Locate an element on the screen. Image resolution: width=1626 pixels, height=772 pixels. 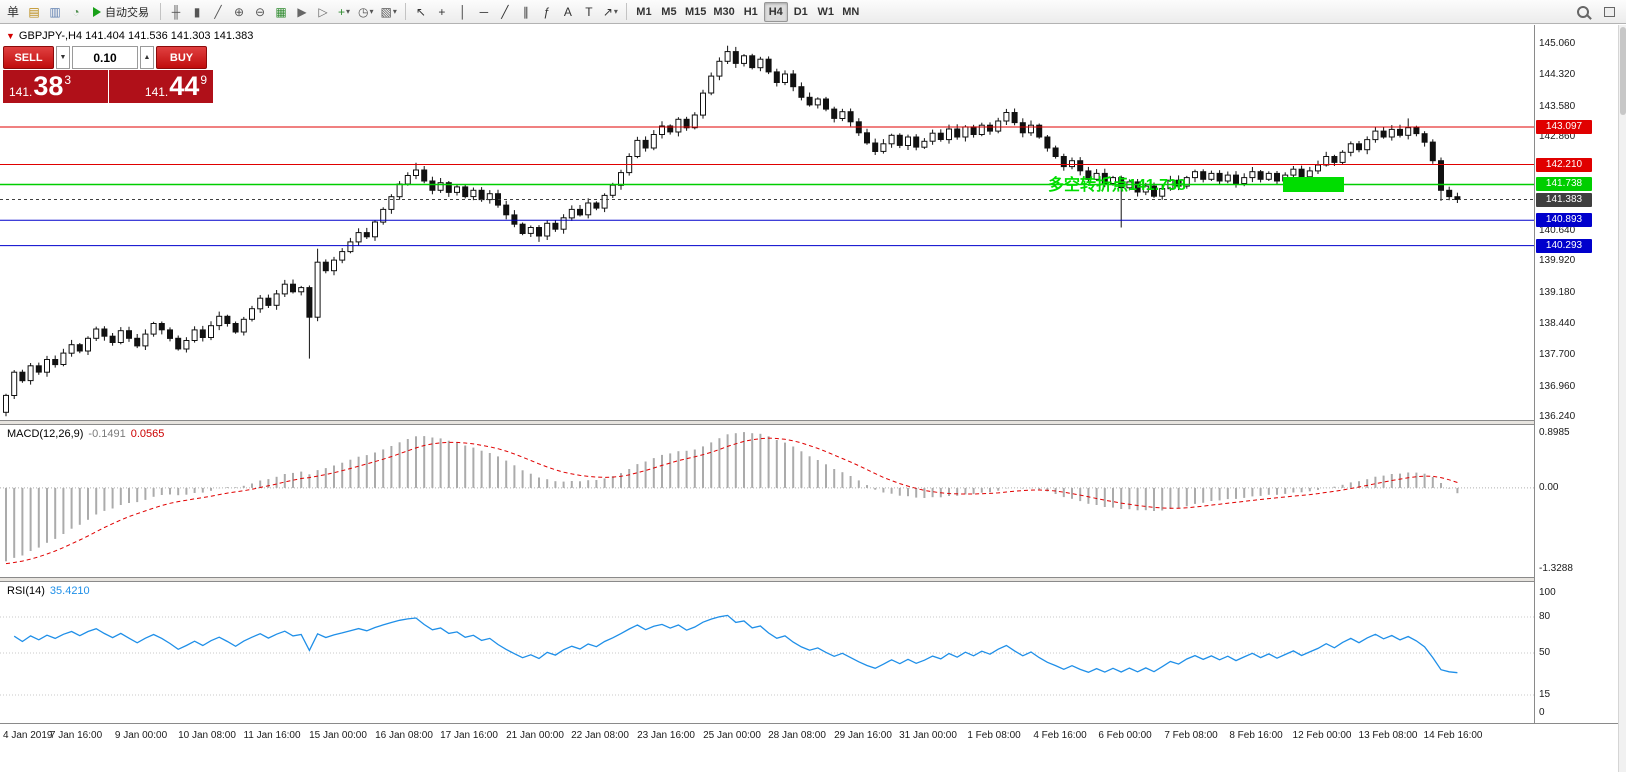
price-tag: 141.383 is located at coordinates (1564, 200).